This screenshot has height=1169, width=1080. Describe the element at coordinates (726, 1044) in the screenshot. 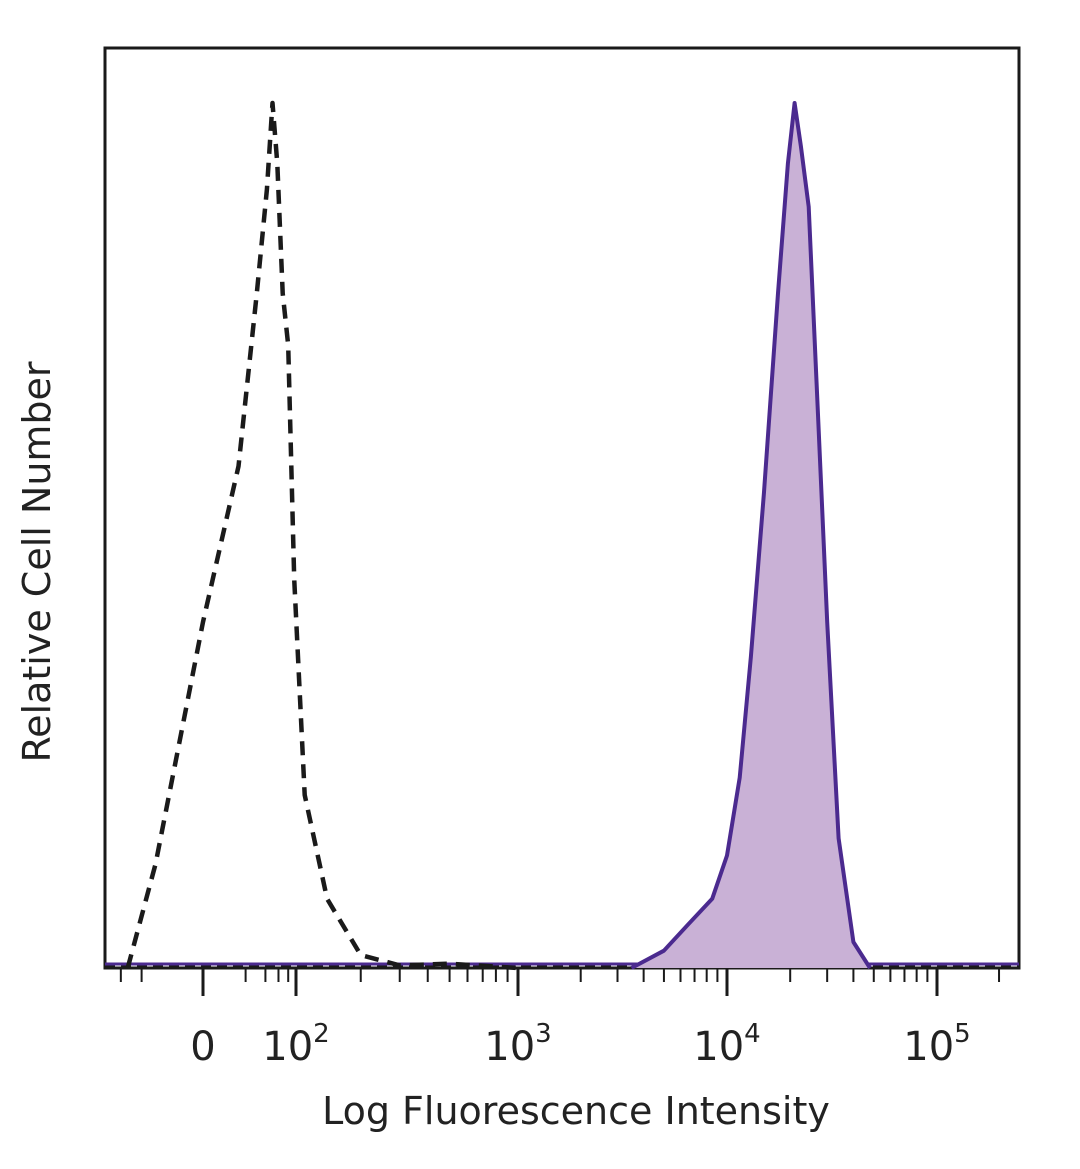

I see `x-tick-label: 10⁴` at that location.